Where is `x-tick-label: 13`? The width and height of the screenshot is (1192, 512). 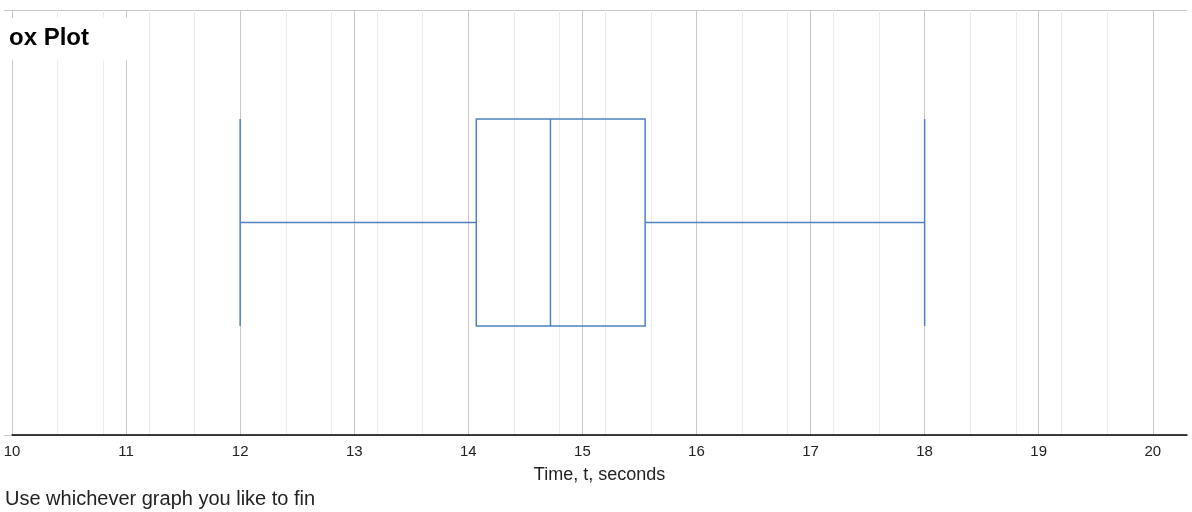
x-tick-label: 13 is located at coordinates (354, 450).